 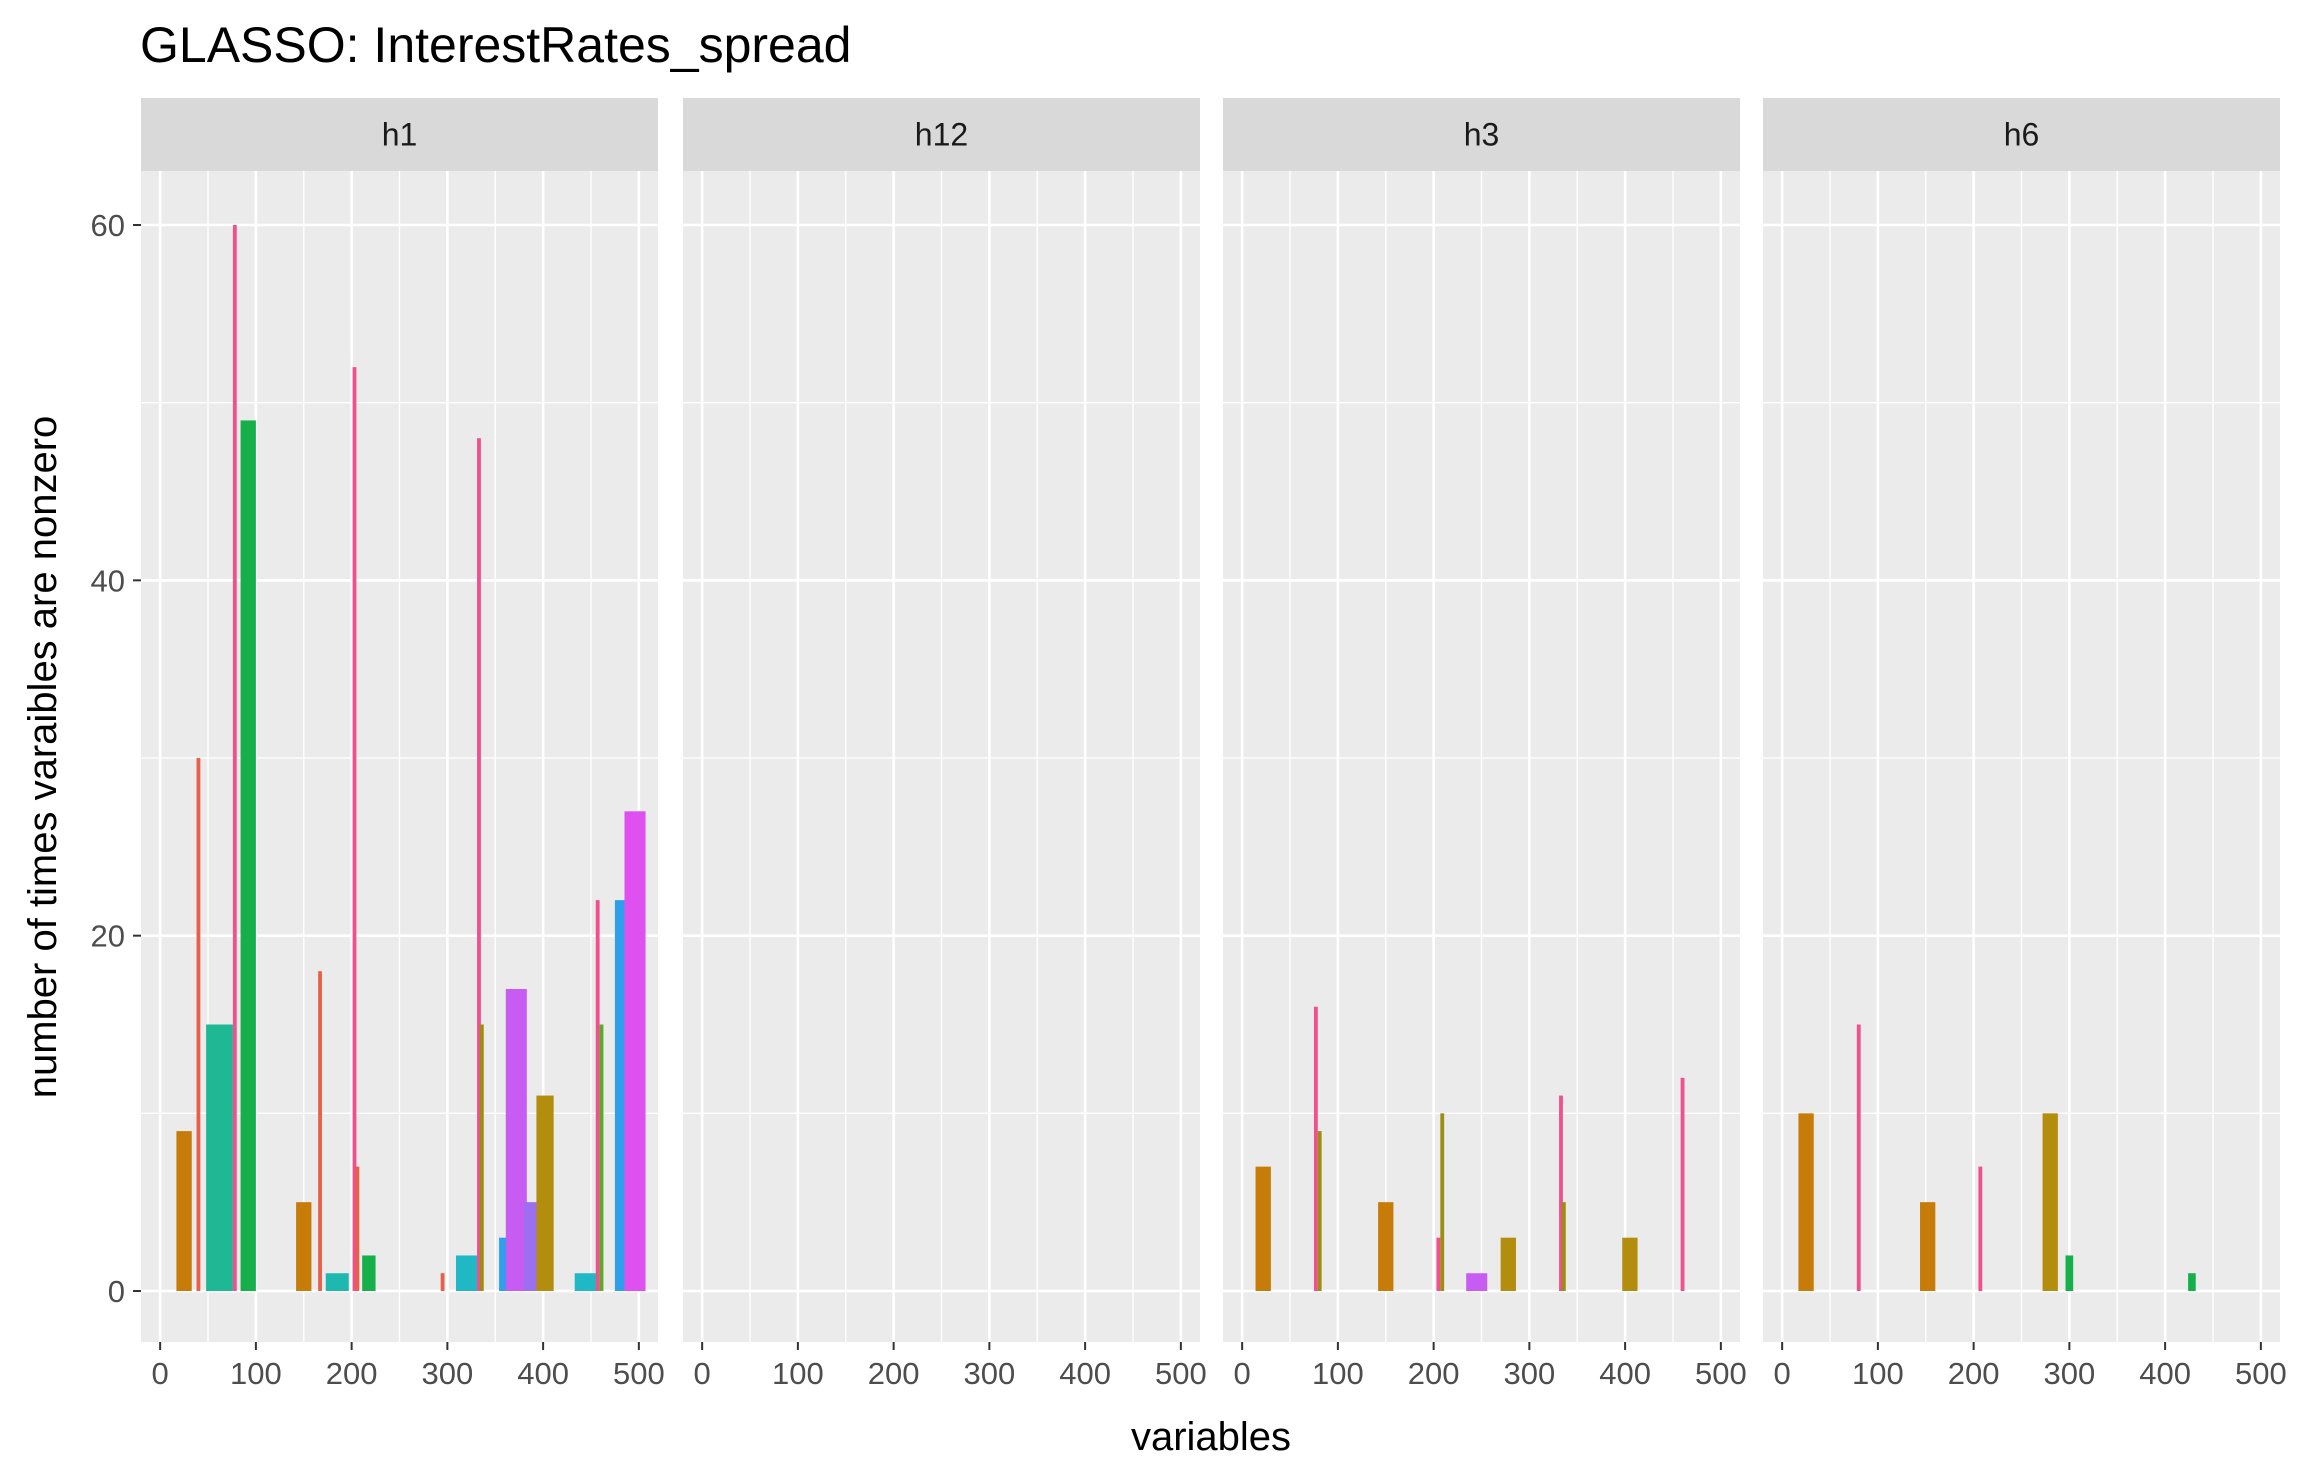 I want to click on y-axis-title: number of times varaibles are nonzero, so click(x=43, y=757).